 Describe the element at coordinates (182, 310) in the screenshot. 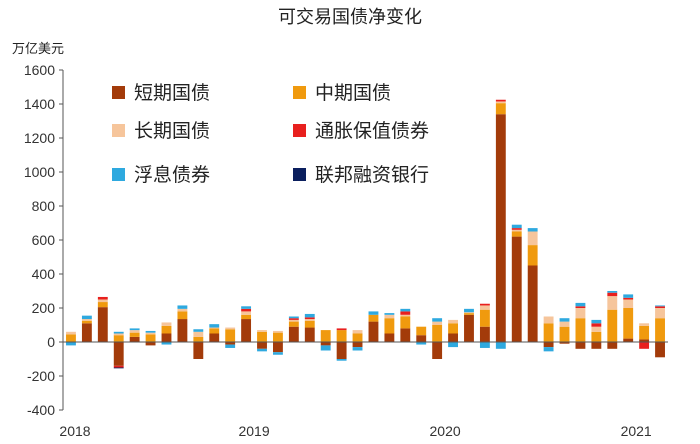

I see `bar-segment-s2-p7` at that location.